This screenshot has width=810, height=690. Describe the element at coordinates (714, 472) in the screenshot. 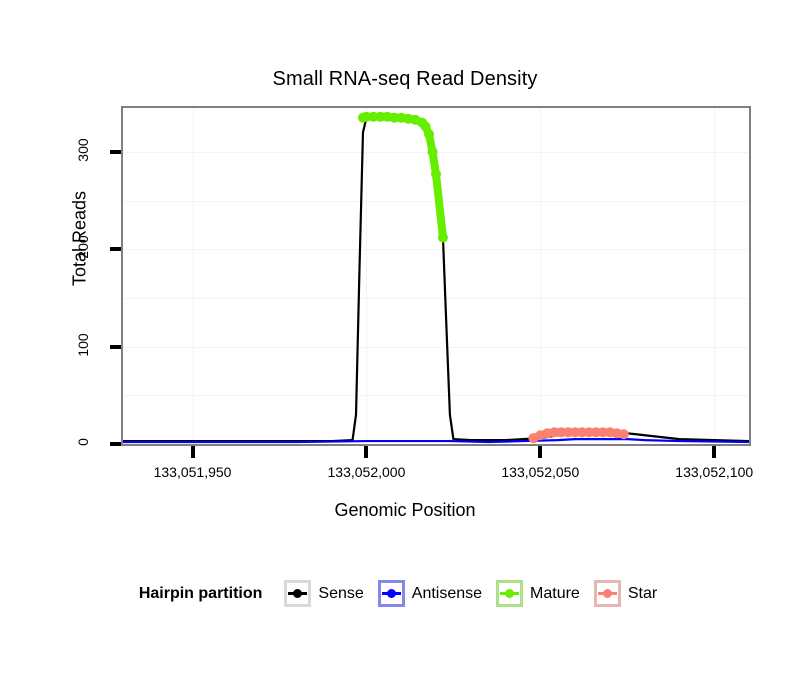

I see `x-axis-tick-label: 133,052,100` at that location.